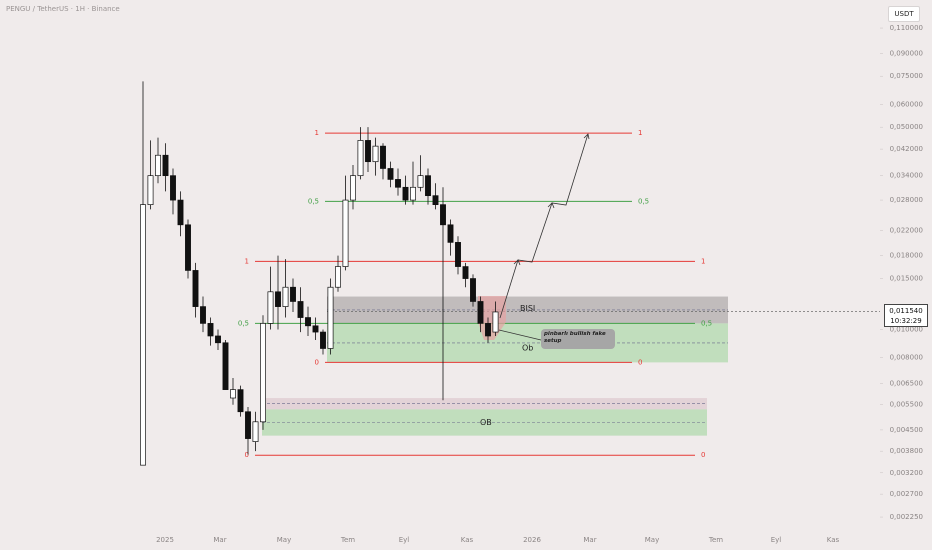 Image resolution: width=932 pixels, height=550 pixels. I want to click on price-axis, so click(906, 265).